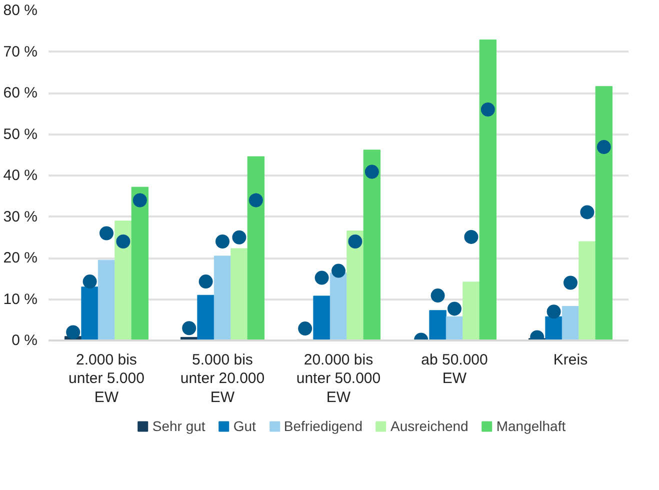  What do you see at coordinates (20, 258) in the screenshot?
I see `y-tick-label: 20 %` at bounding box center [20, 258].